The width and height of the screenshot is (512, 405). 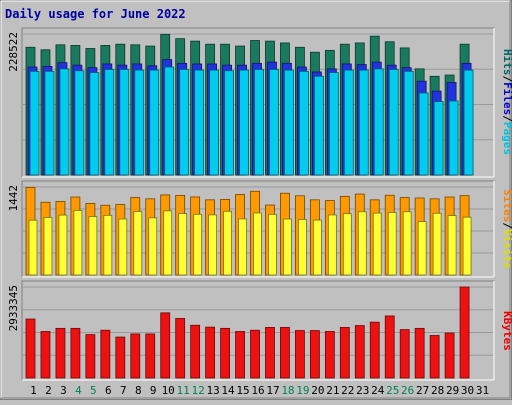 I want to click on panel-max-label: 2933345, so click(x=13, y=308).